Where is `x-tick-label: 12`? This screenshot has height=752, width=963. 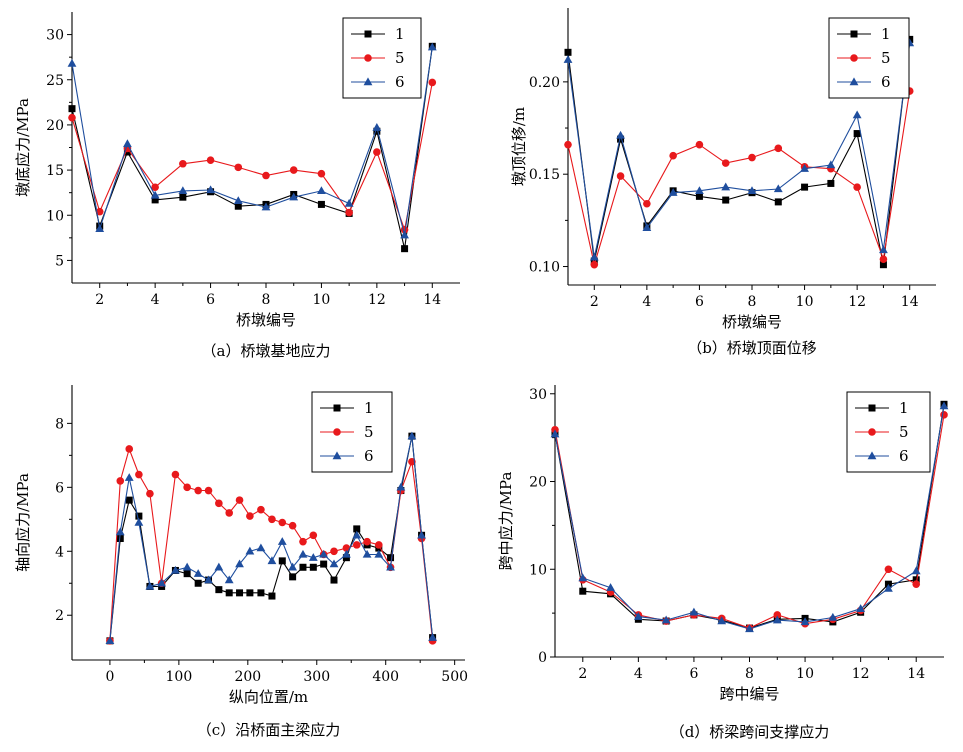 x-tick-label: 12 is located at coordinates (861, 674).